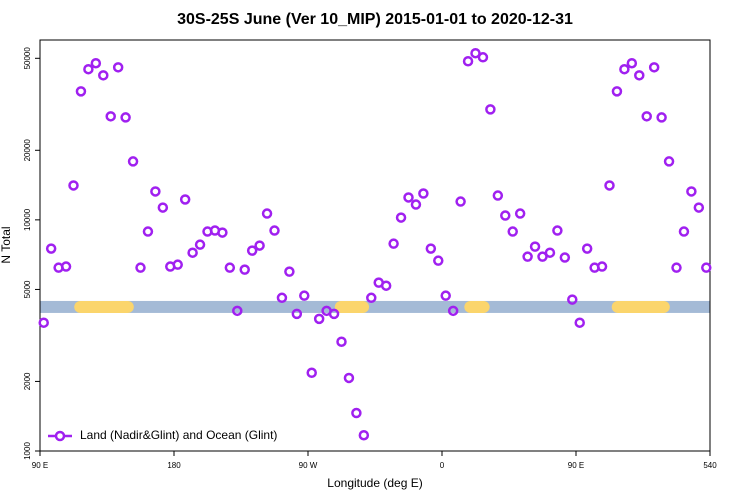 This screenshot has height=500, width=750. What do you see at coordinates (374, 483) in the screenshot?
I see `x-axis-label: Longitude (deg E)` at bounding box center [374, 483].